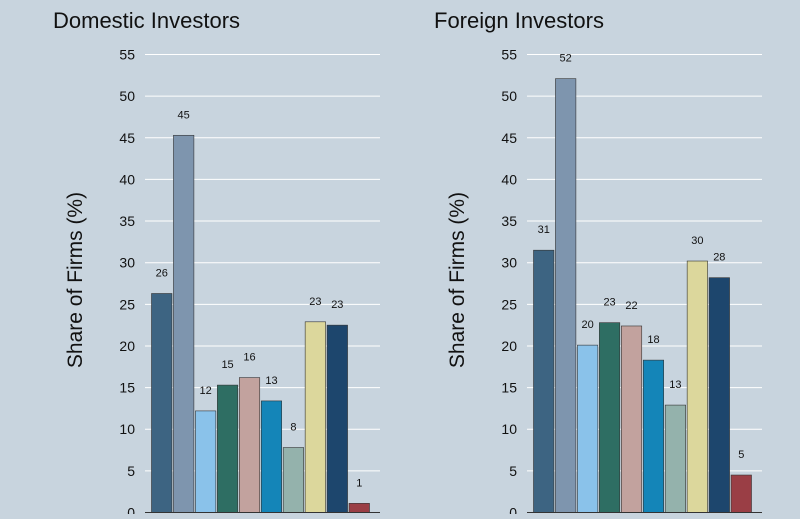  Describe the element at coordinates (631, 306) in the screenshot. I see `bar-value-label: 22` at that location.